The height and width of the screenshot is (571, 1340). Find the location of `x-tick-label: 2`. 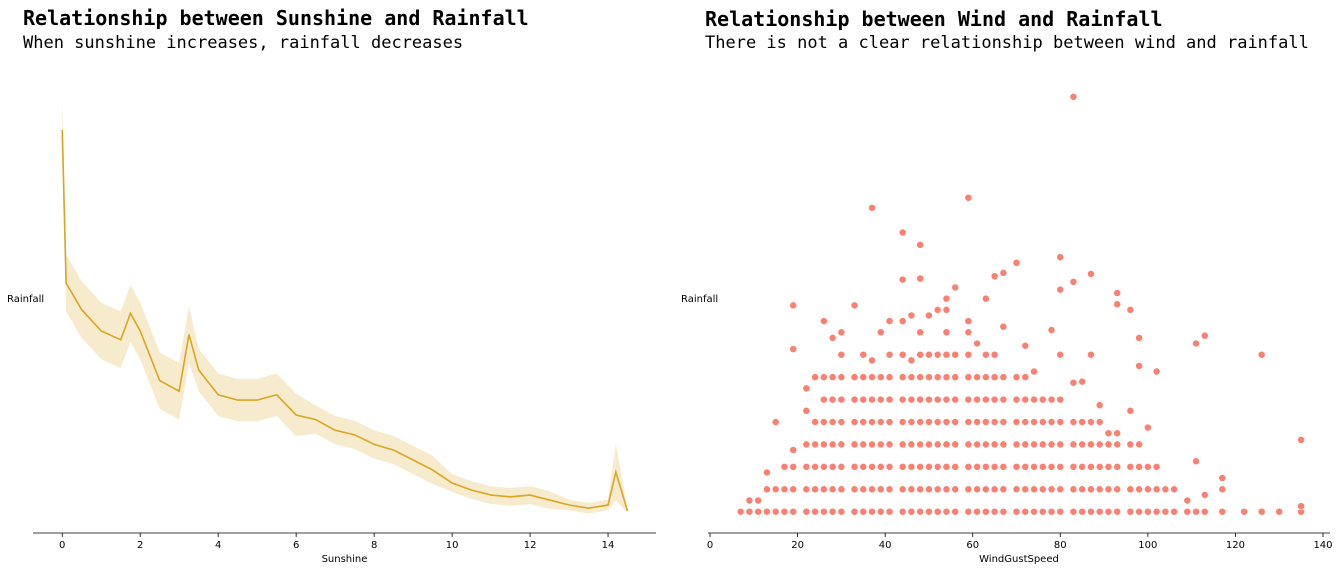

x-tick-label: 2 is located at coordinates (140, 545).